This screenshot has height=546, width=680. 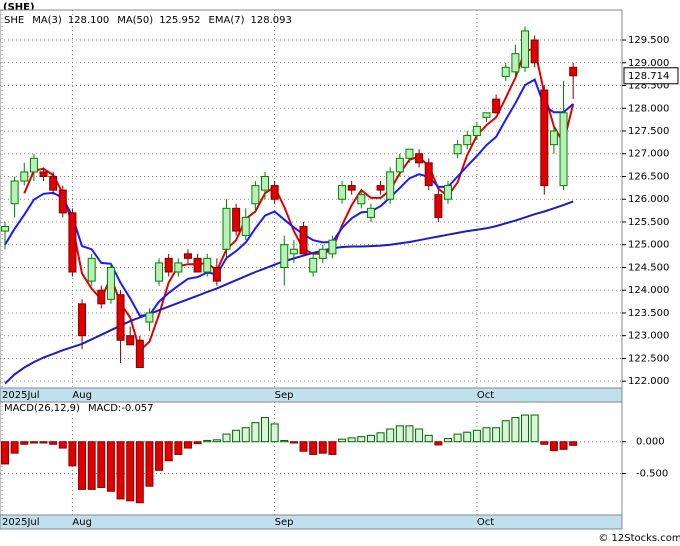 I want to click on y-tick-label: 127.500, so click(x=648, y=131).